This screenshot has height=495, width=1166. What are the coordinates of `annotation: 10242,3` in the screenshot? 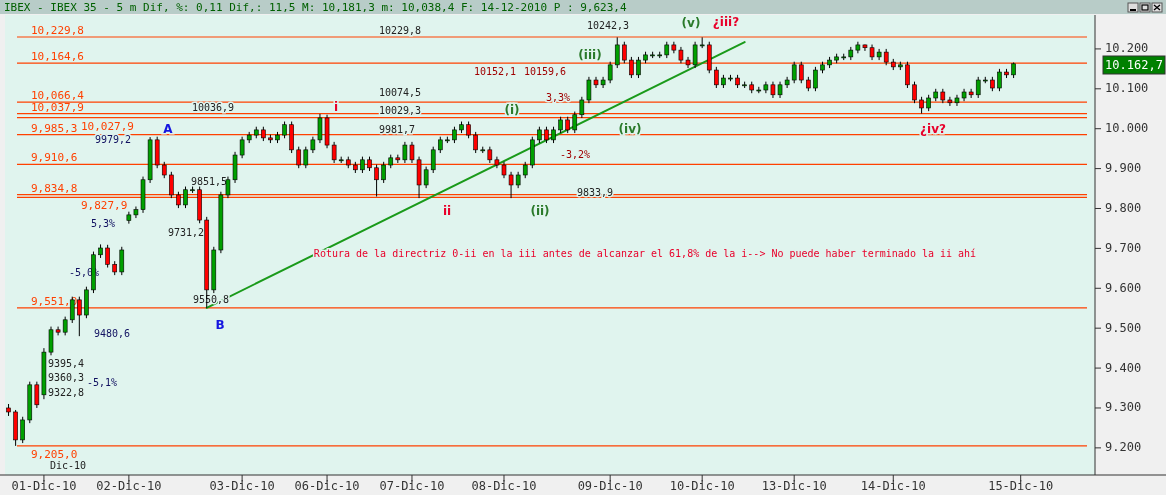 It's located at (608, 25).